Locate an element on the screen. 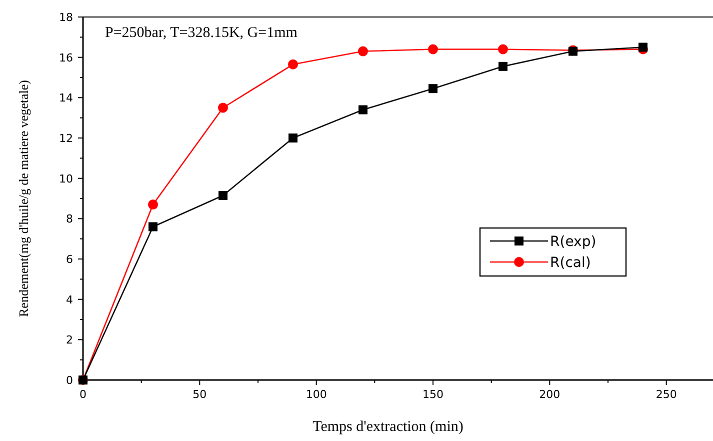 Image resolution: width=713 pixels, height=441 pixels. legend-label: R(exp) is located at coordinates (573, 242).